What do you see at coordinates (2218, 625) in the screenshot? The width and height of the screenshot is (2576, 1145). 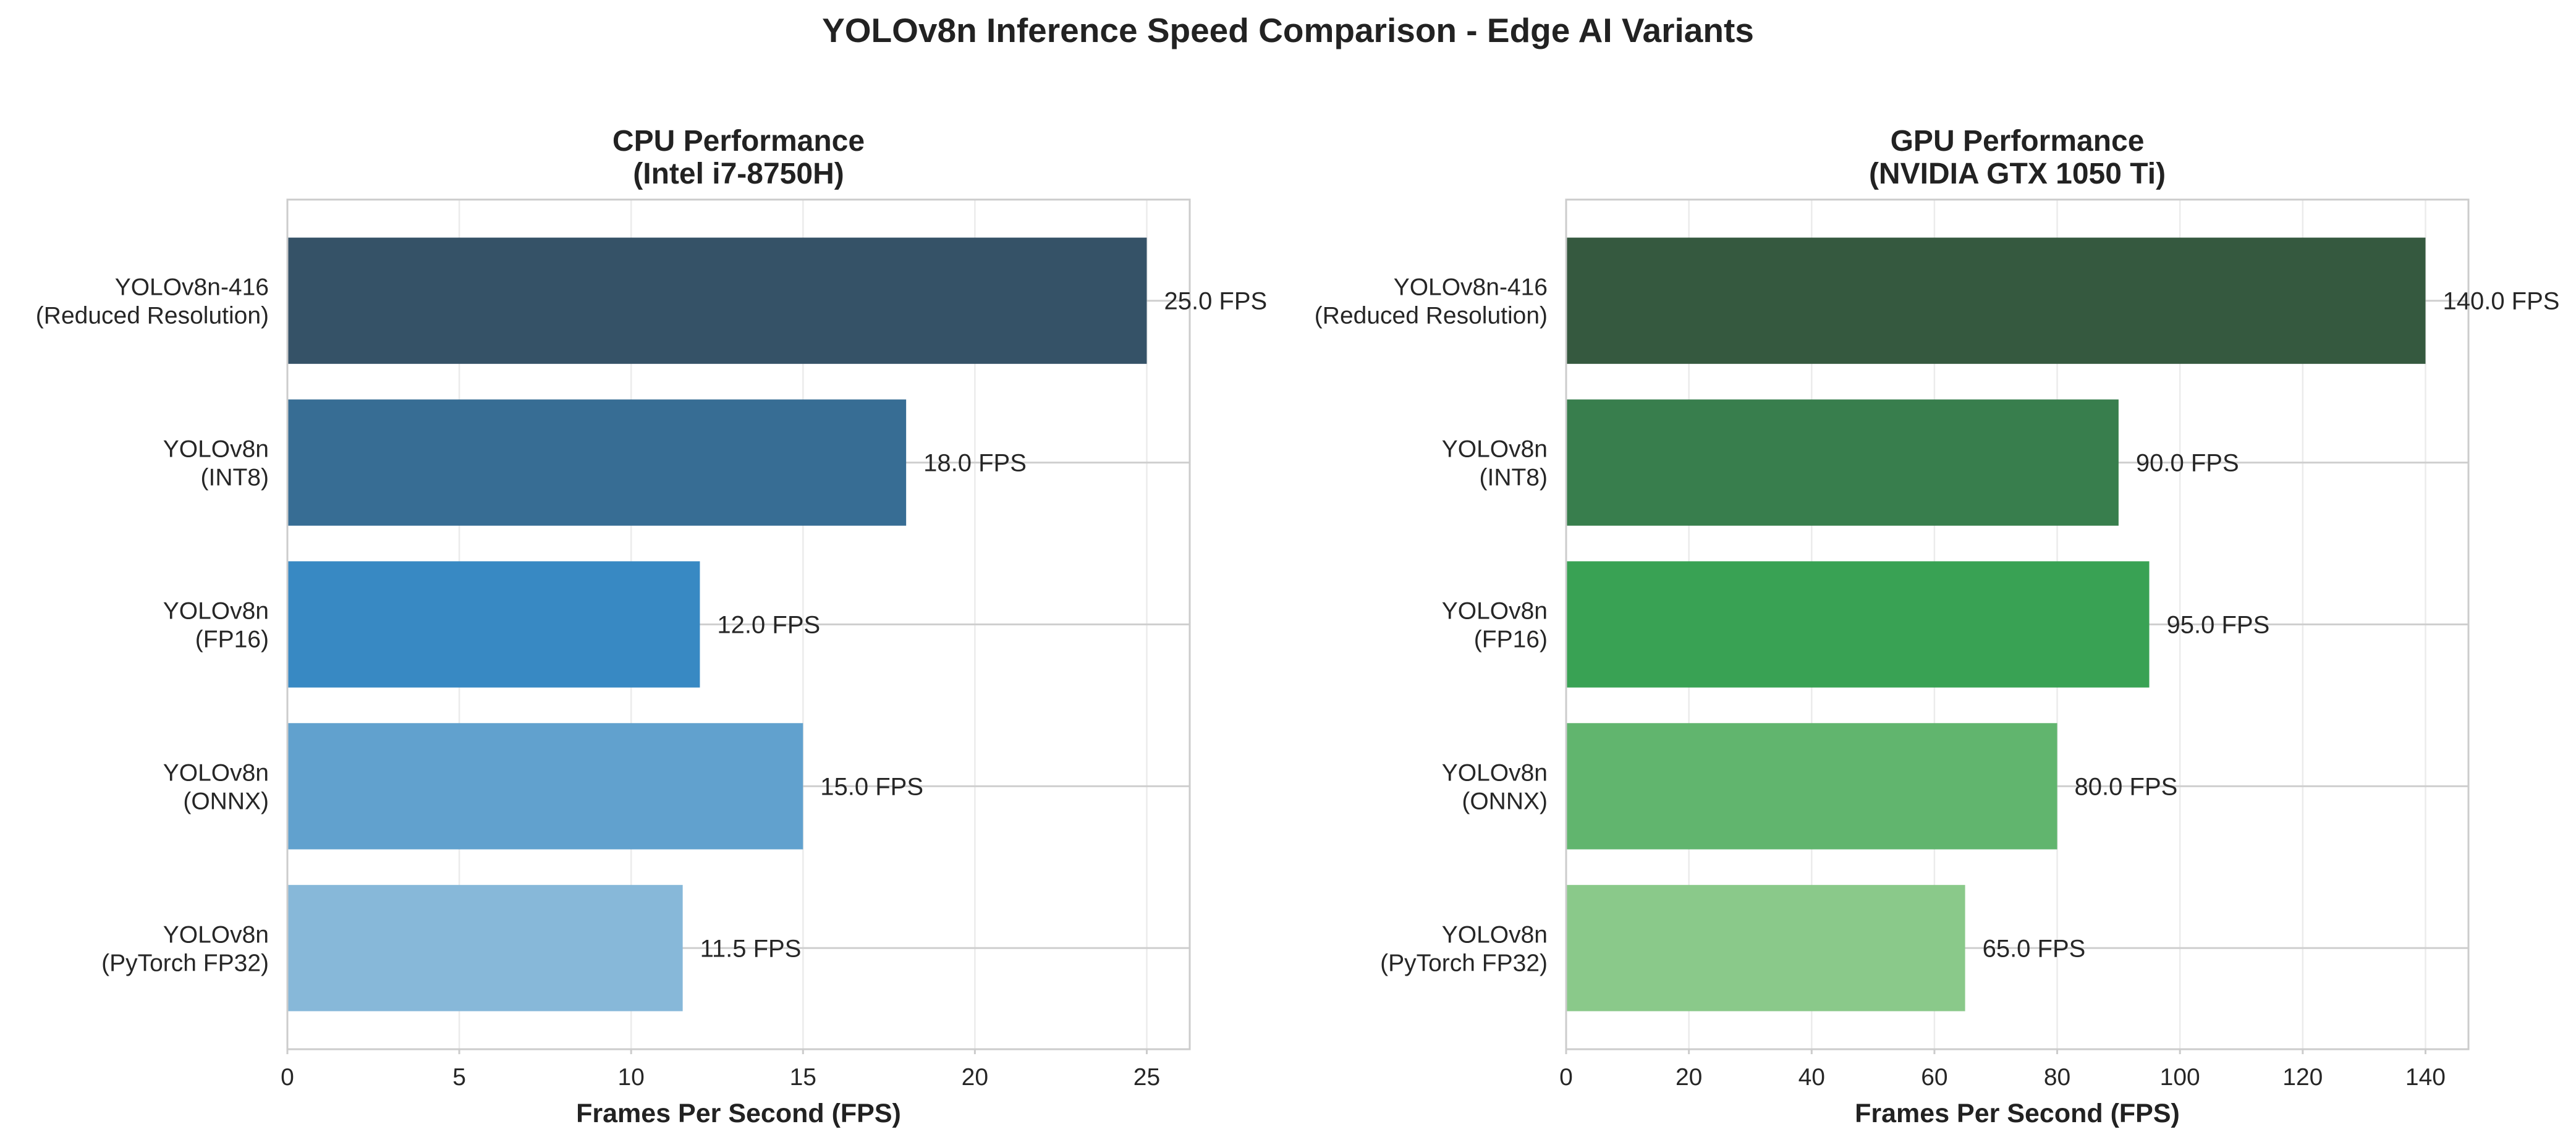 I see `data-label: 95.0 FPS` at bounding box center [2218, 625].